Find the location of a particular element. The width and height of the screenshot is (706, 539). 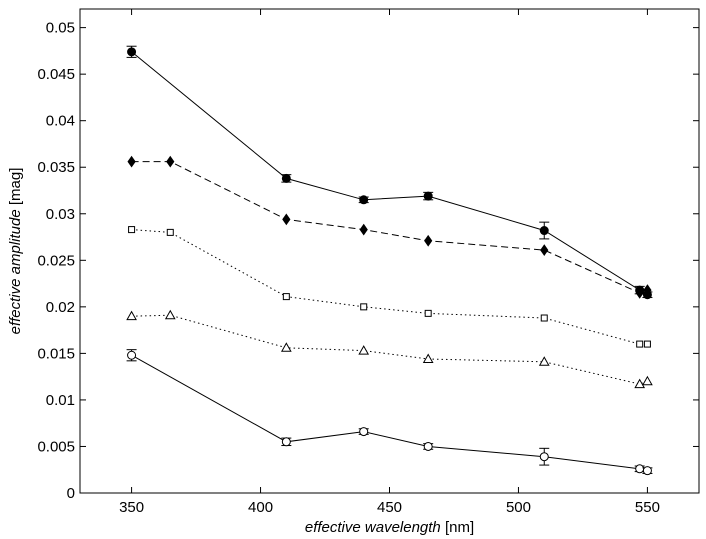

y-tick-label: 0.035 is located at coordinates (56, 167).